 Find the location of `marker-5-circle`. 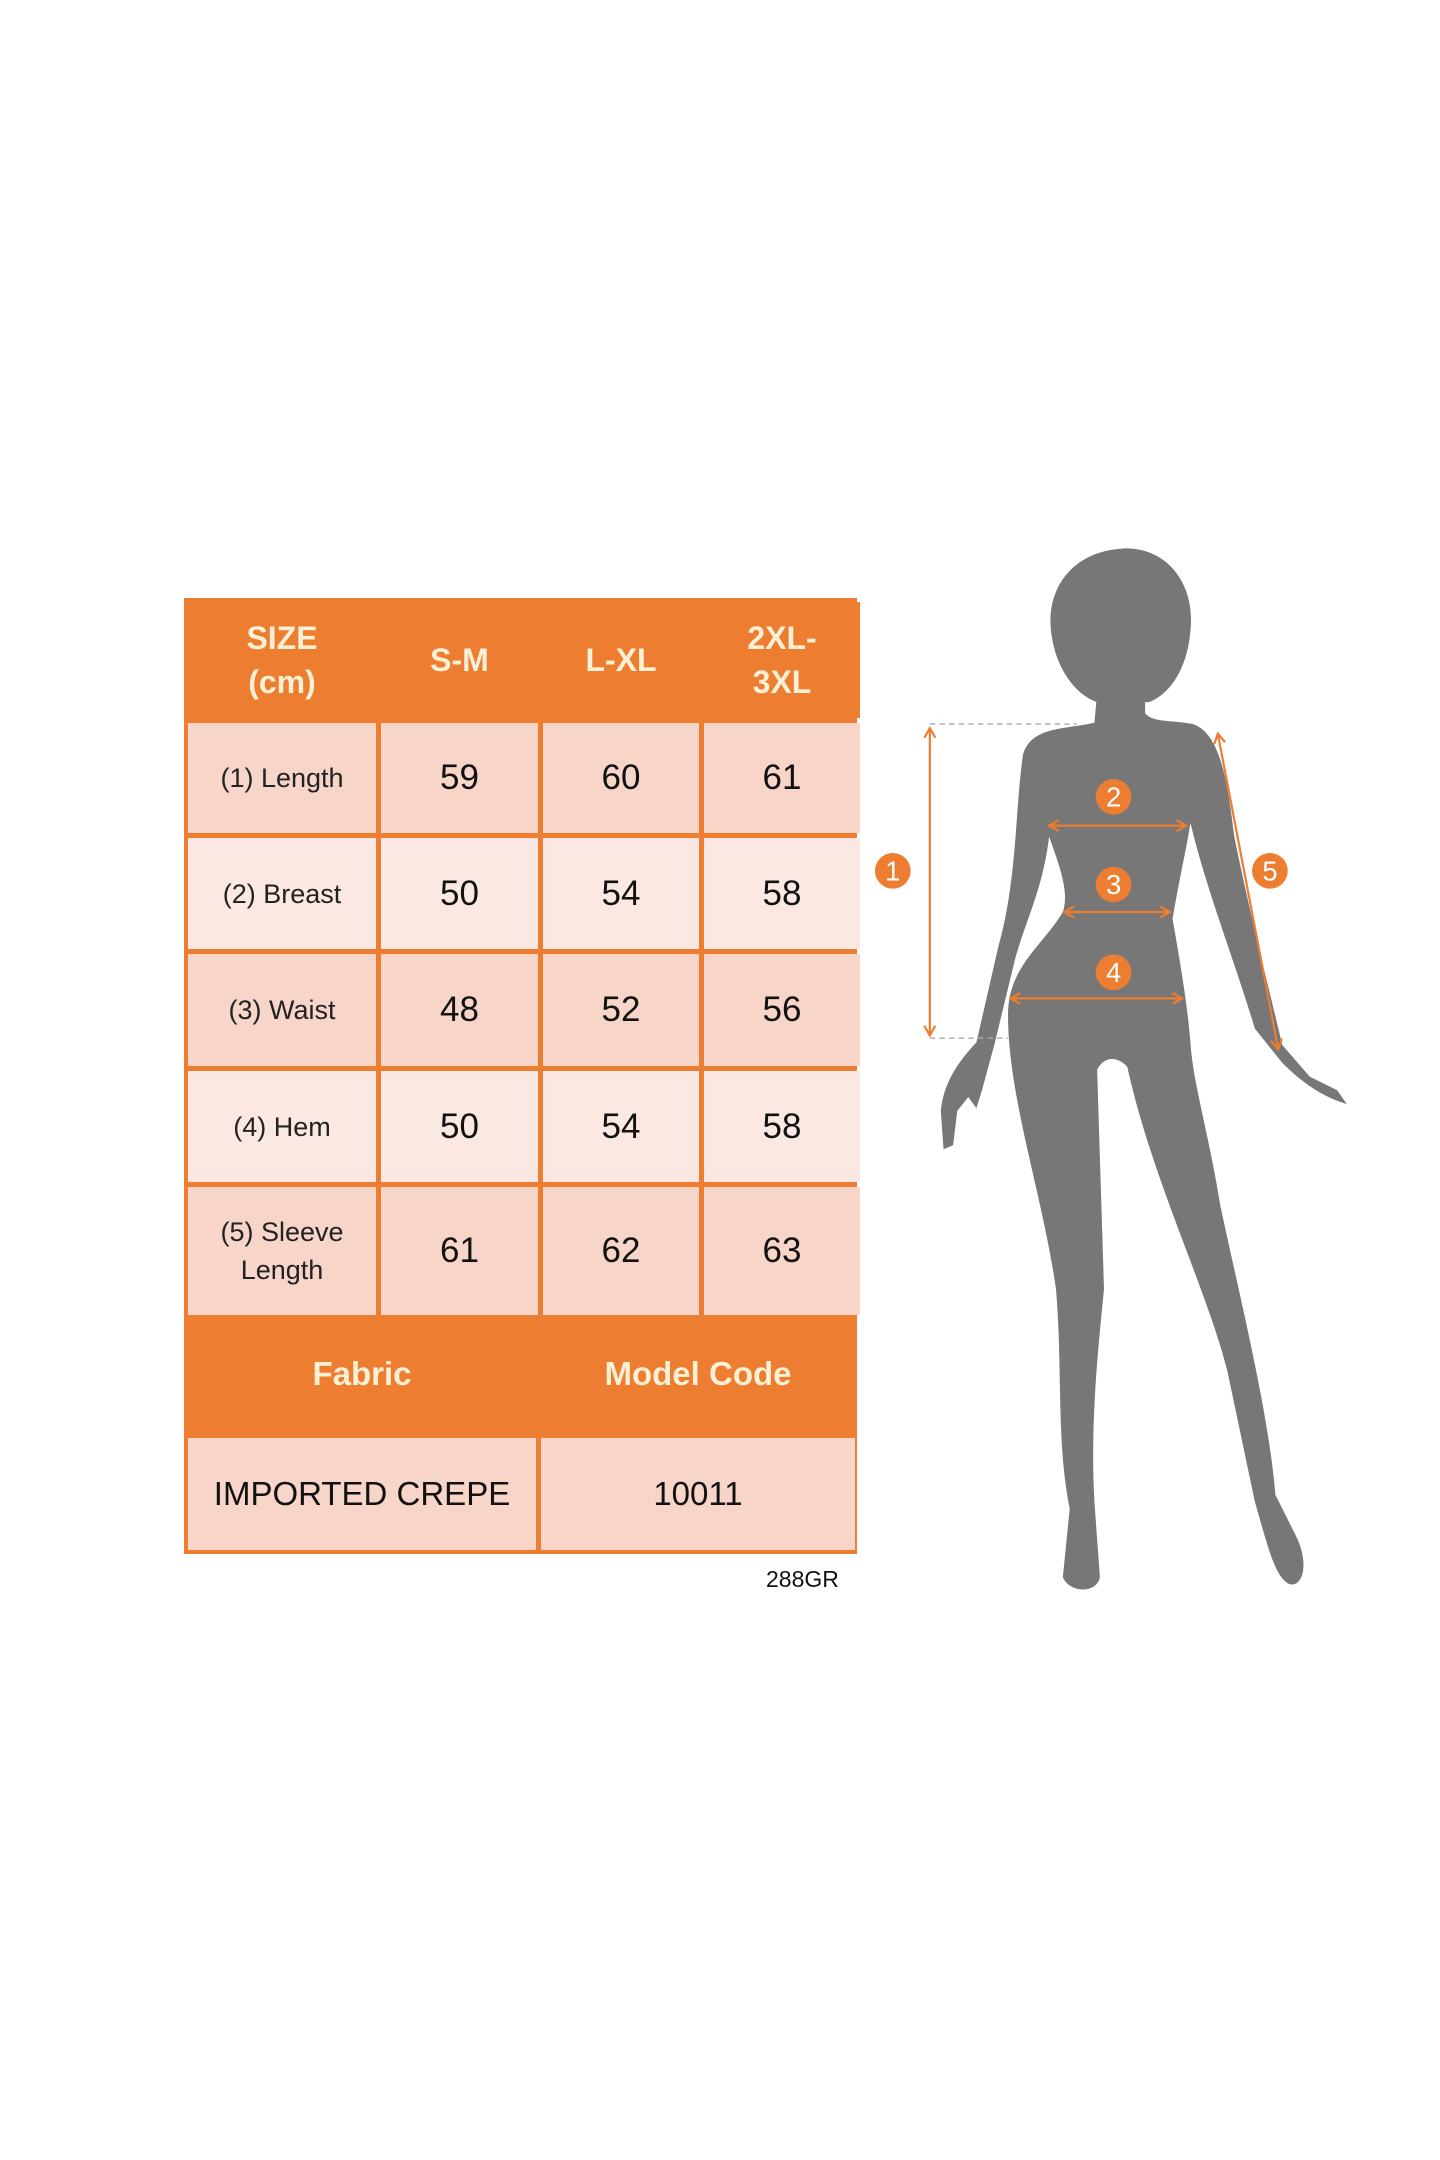

marker-5-circle is located at coordinates (1270, 871).